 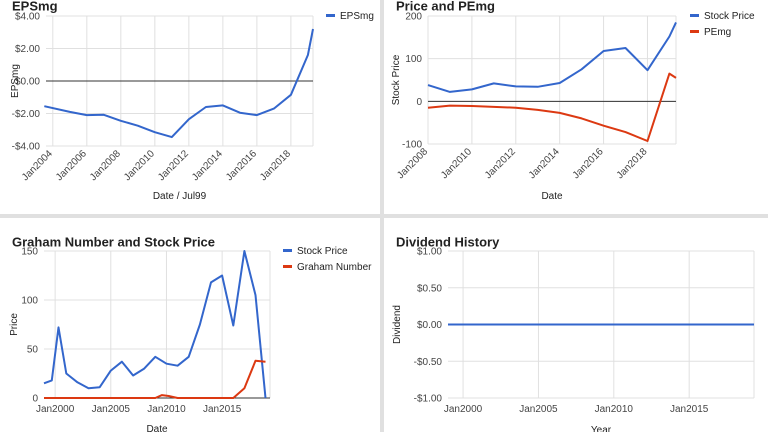 What do you see at coordinates (717, 32) in the screenshot?
I see `legend-label: PEmg` at bounding box center [717, 32].